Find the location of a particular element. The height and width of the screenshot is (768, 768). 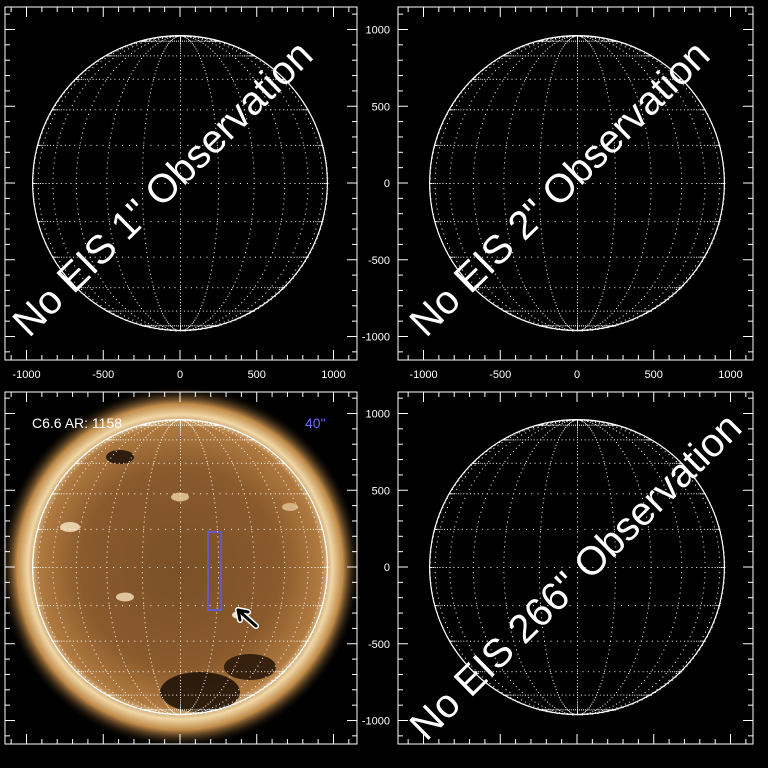

x-tick-label: 1000 is located at coordinates (333, 375).